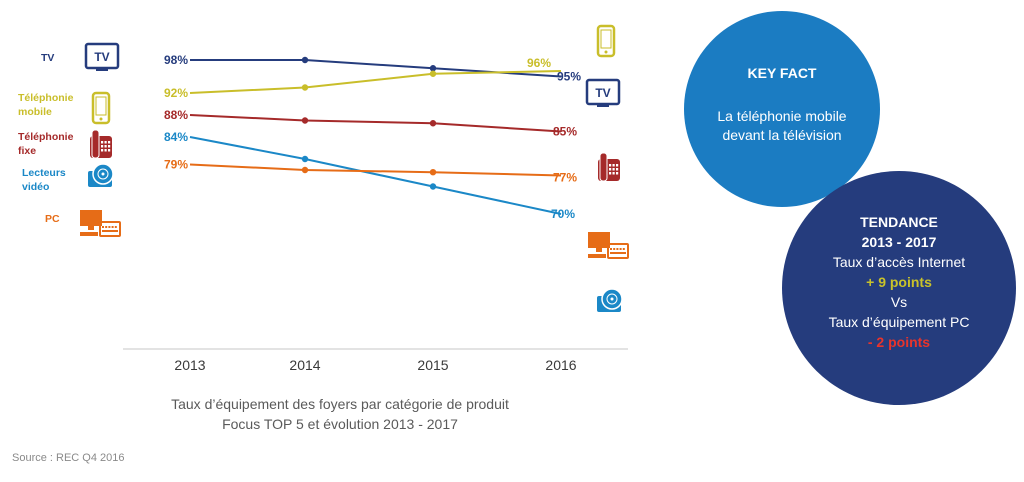  I want to click on tendance-vs: Vs, so click(899, 302).